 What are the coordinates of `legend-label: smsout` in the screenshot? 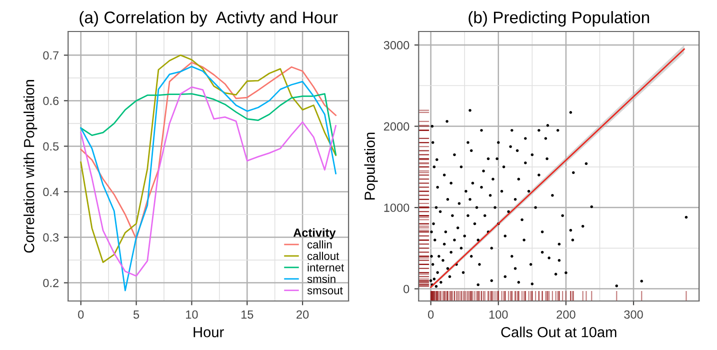 It's located at (325, 290).